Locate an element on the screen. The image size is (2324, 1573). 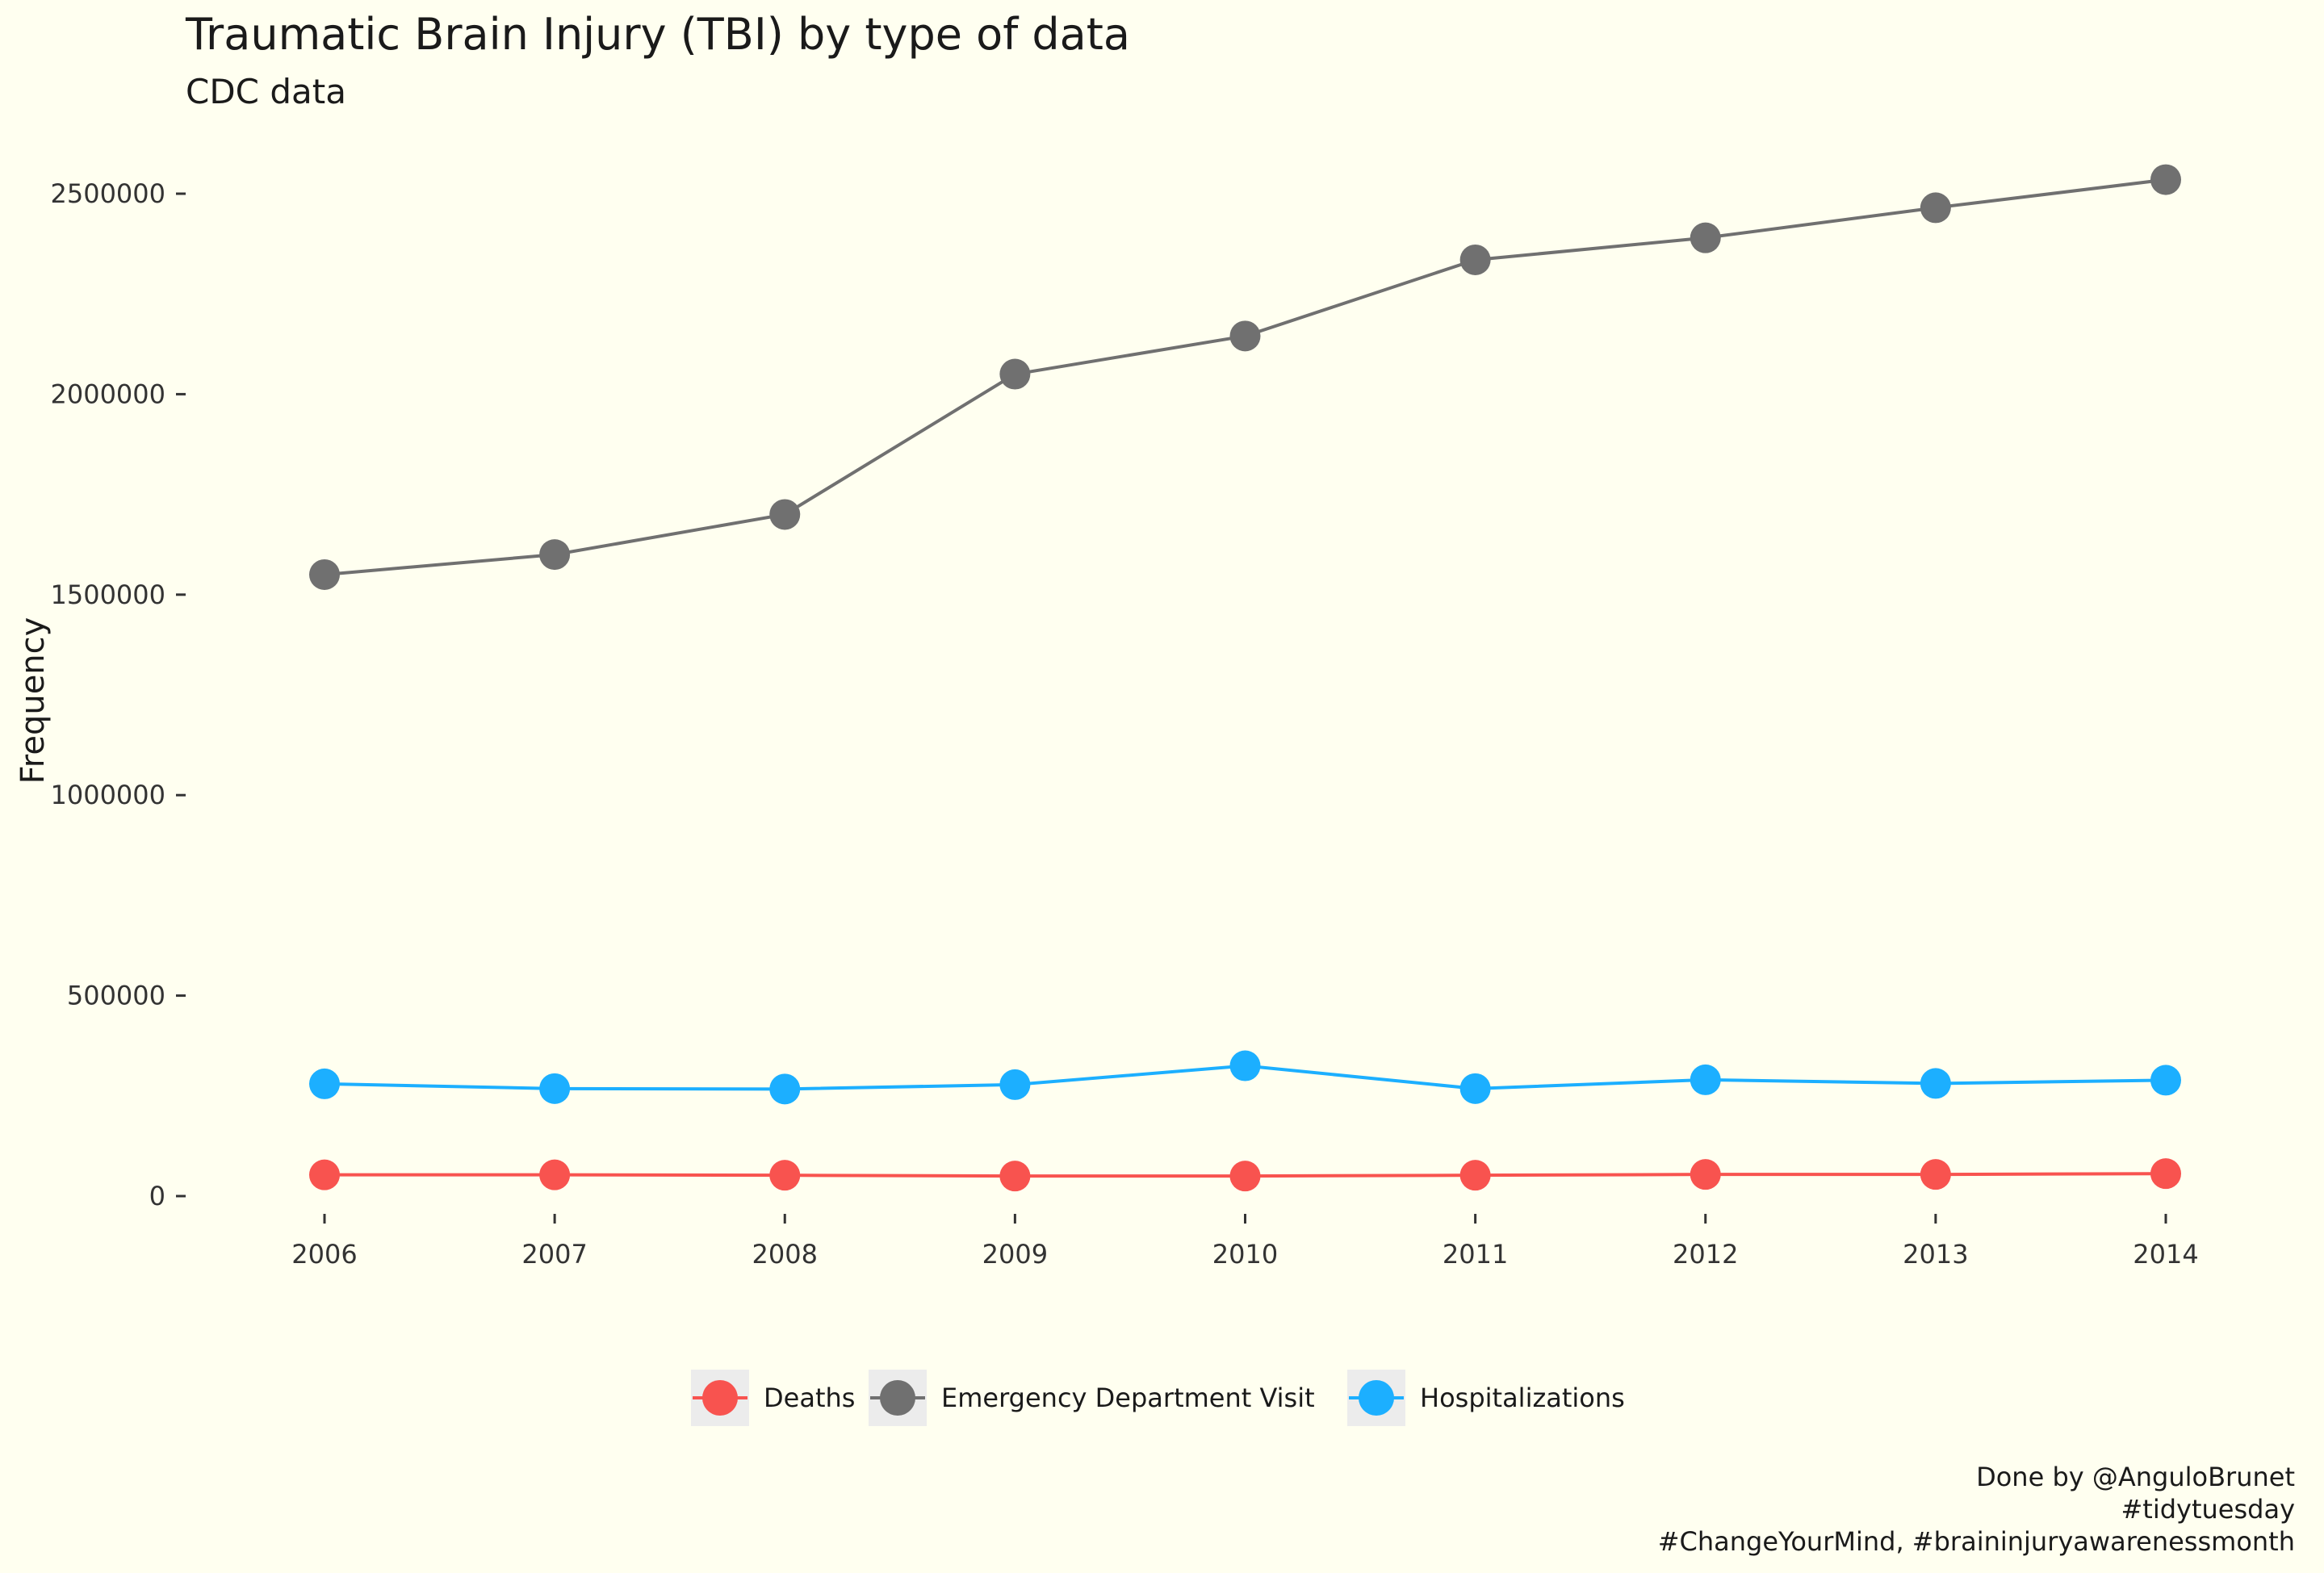
x-tick-label: 2009 is located at coordinates (1015, 1254).